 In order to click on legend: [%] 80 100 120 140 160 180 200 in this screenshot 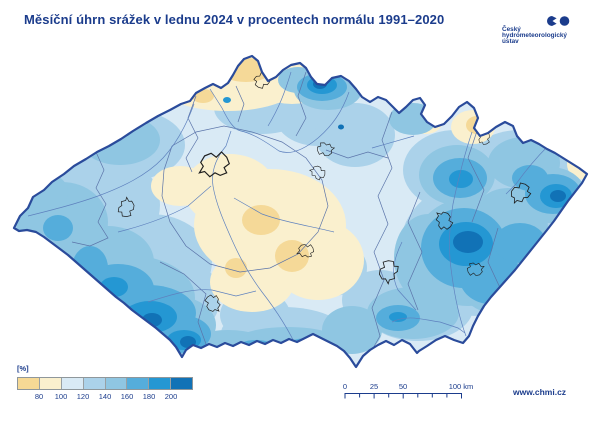, I will do `click(117, 383)`.